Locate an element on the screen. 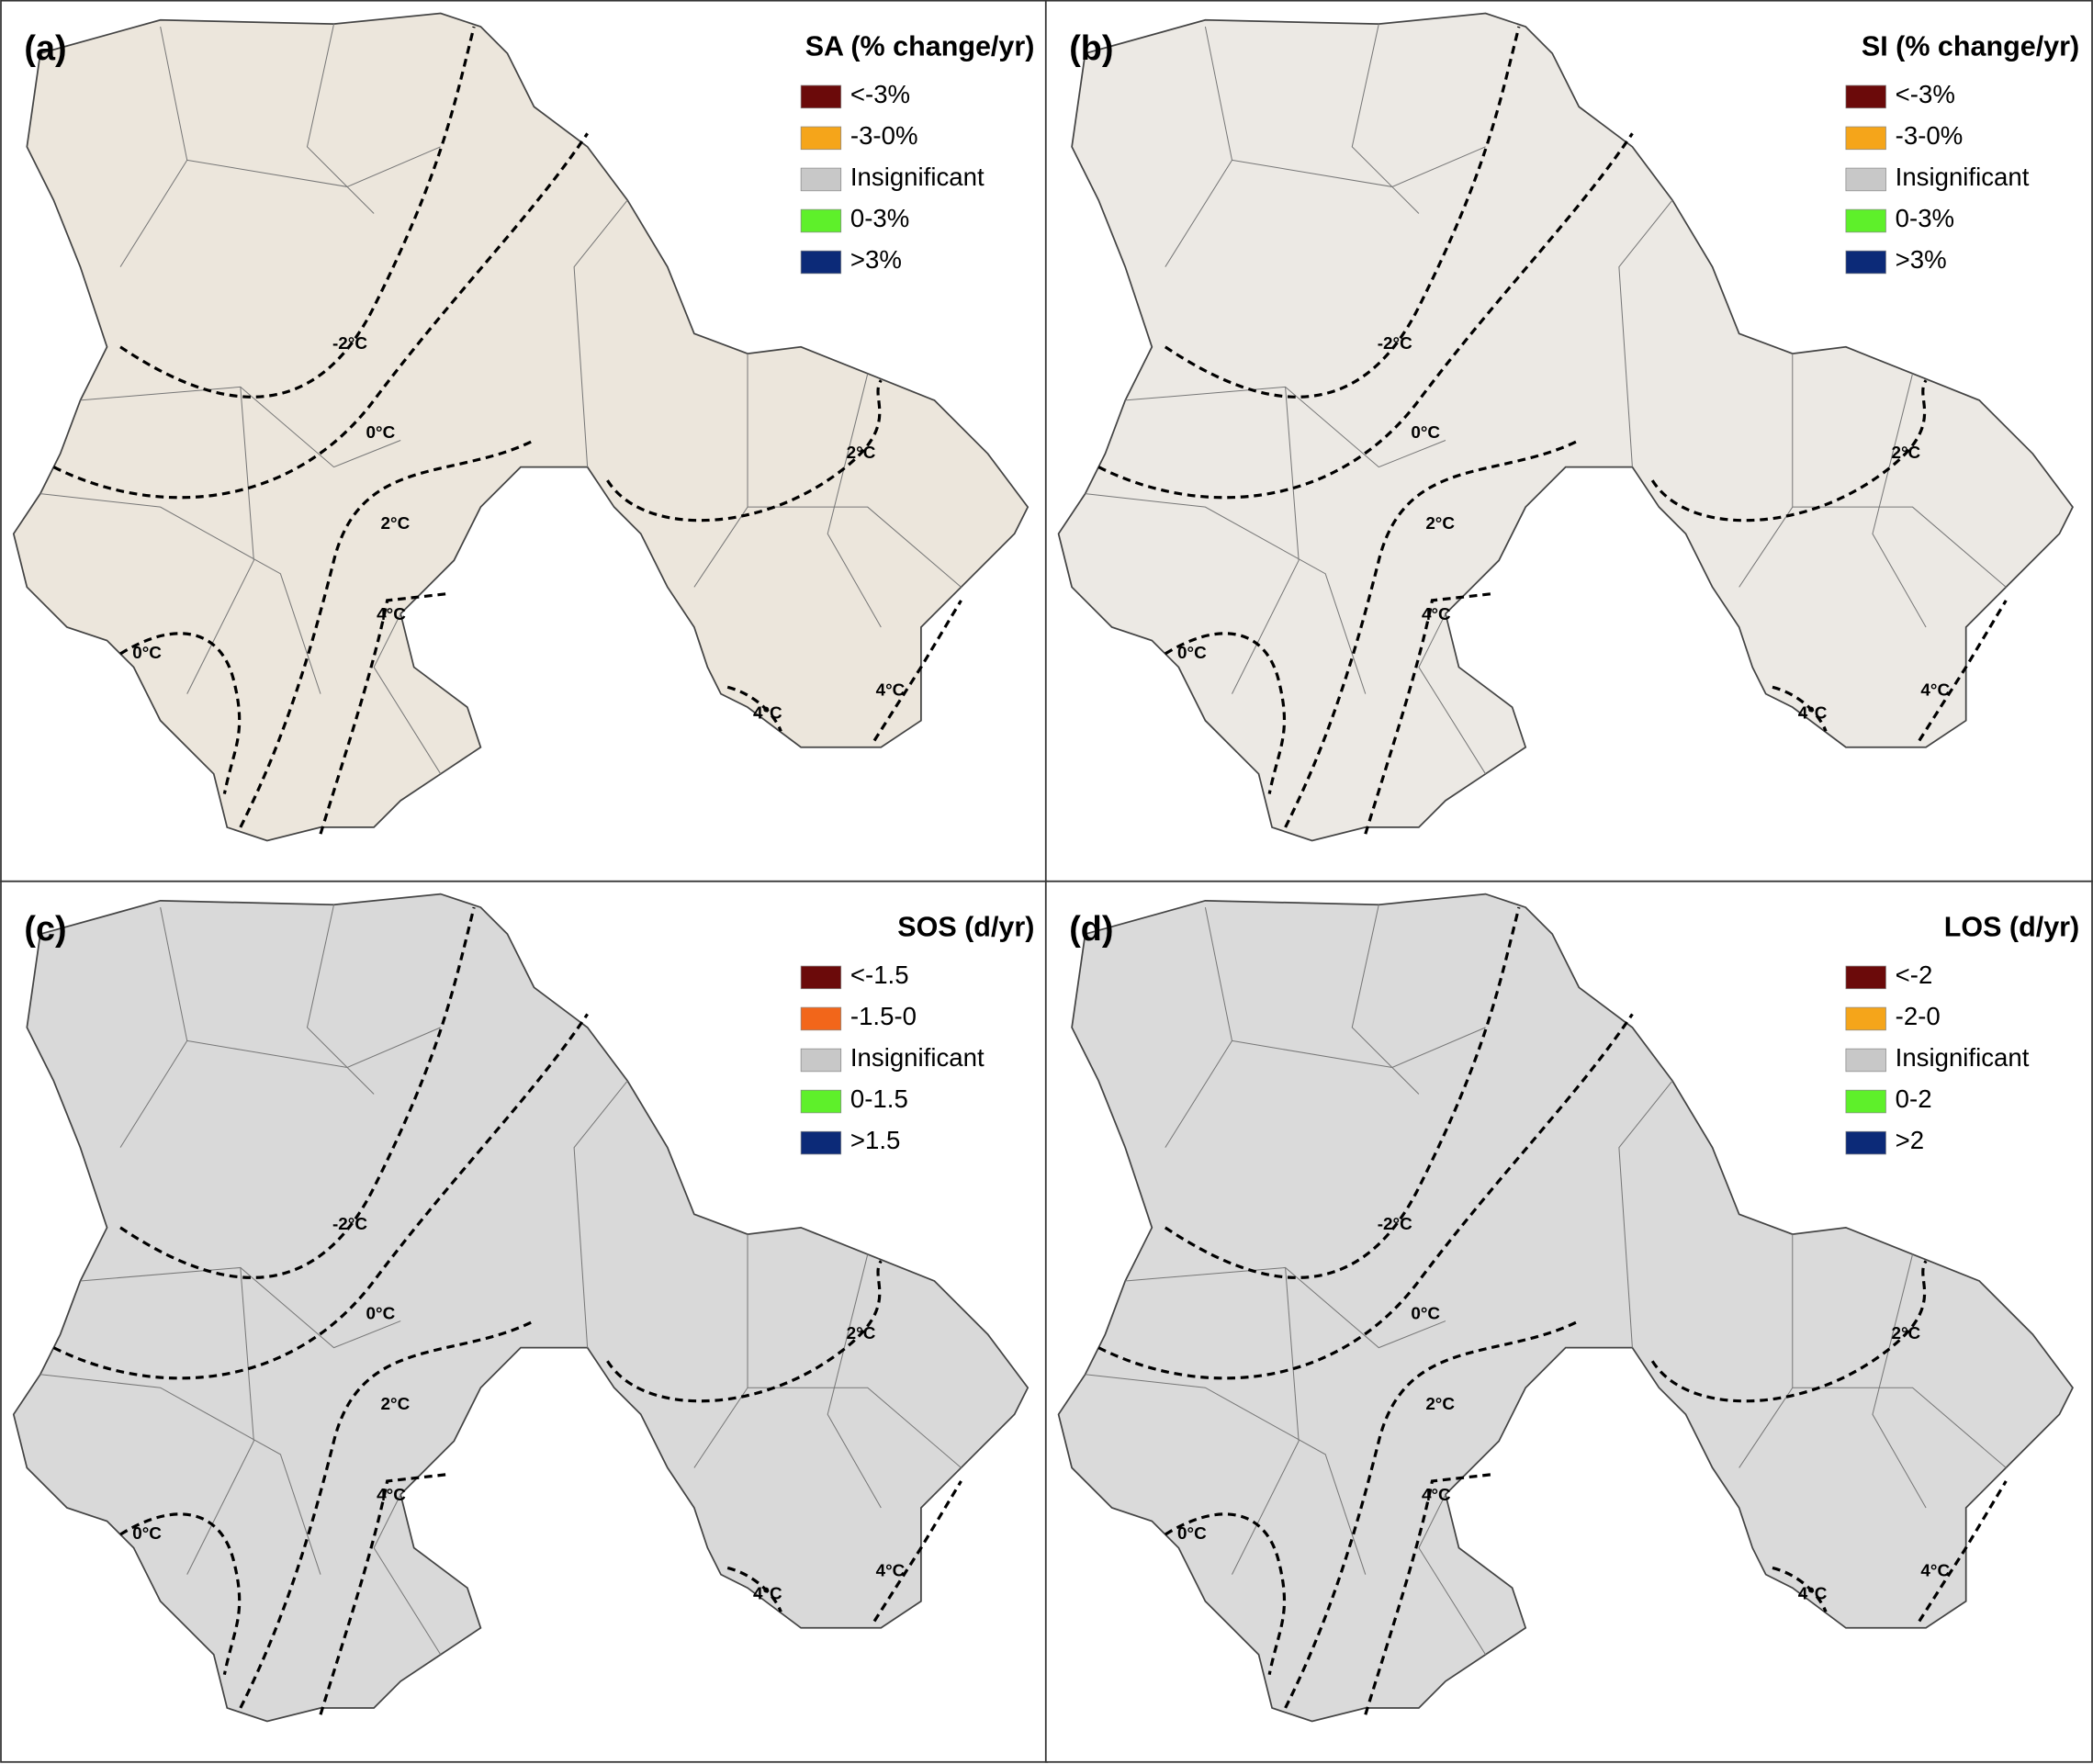  legend-title: SOS (d/yr) is located at coordinates (965, 926).